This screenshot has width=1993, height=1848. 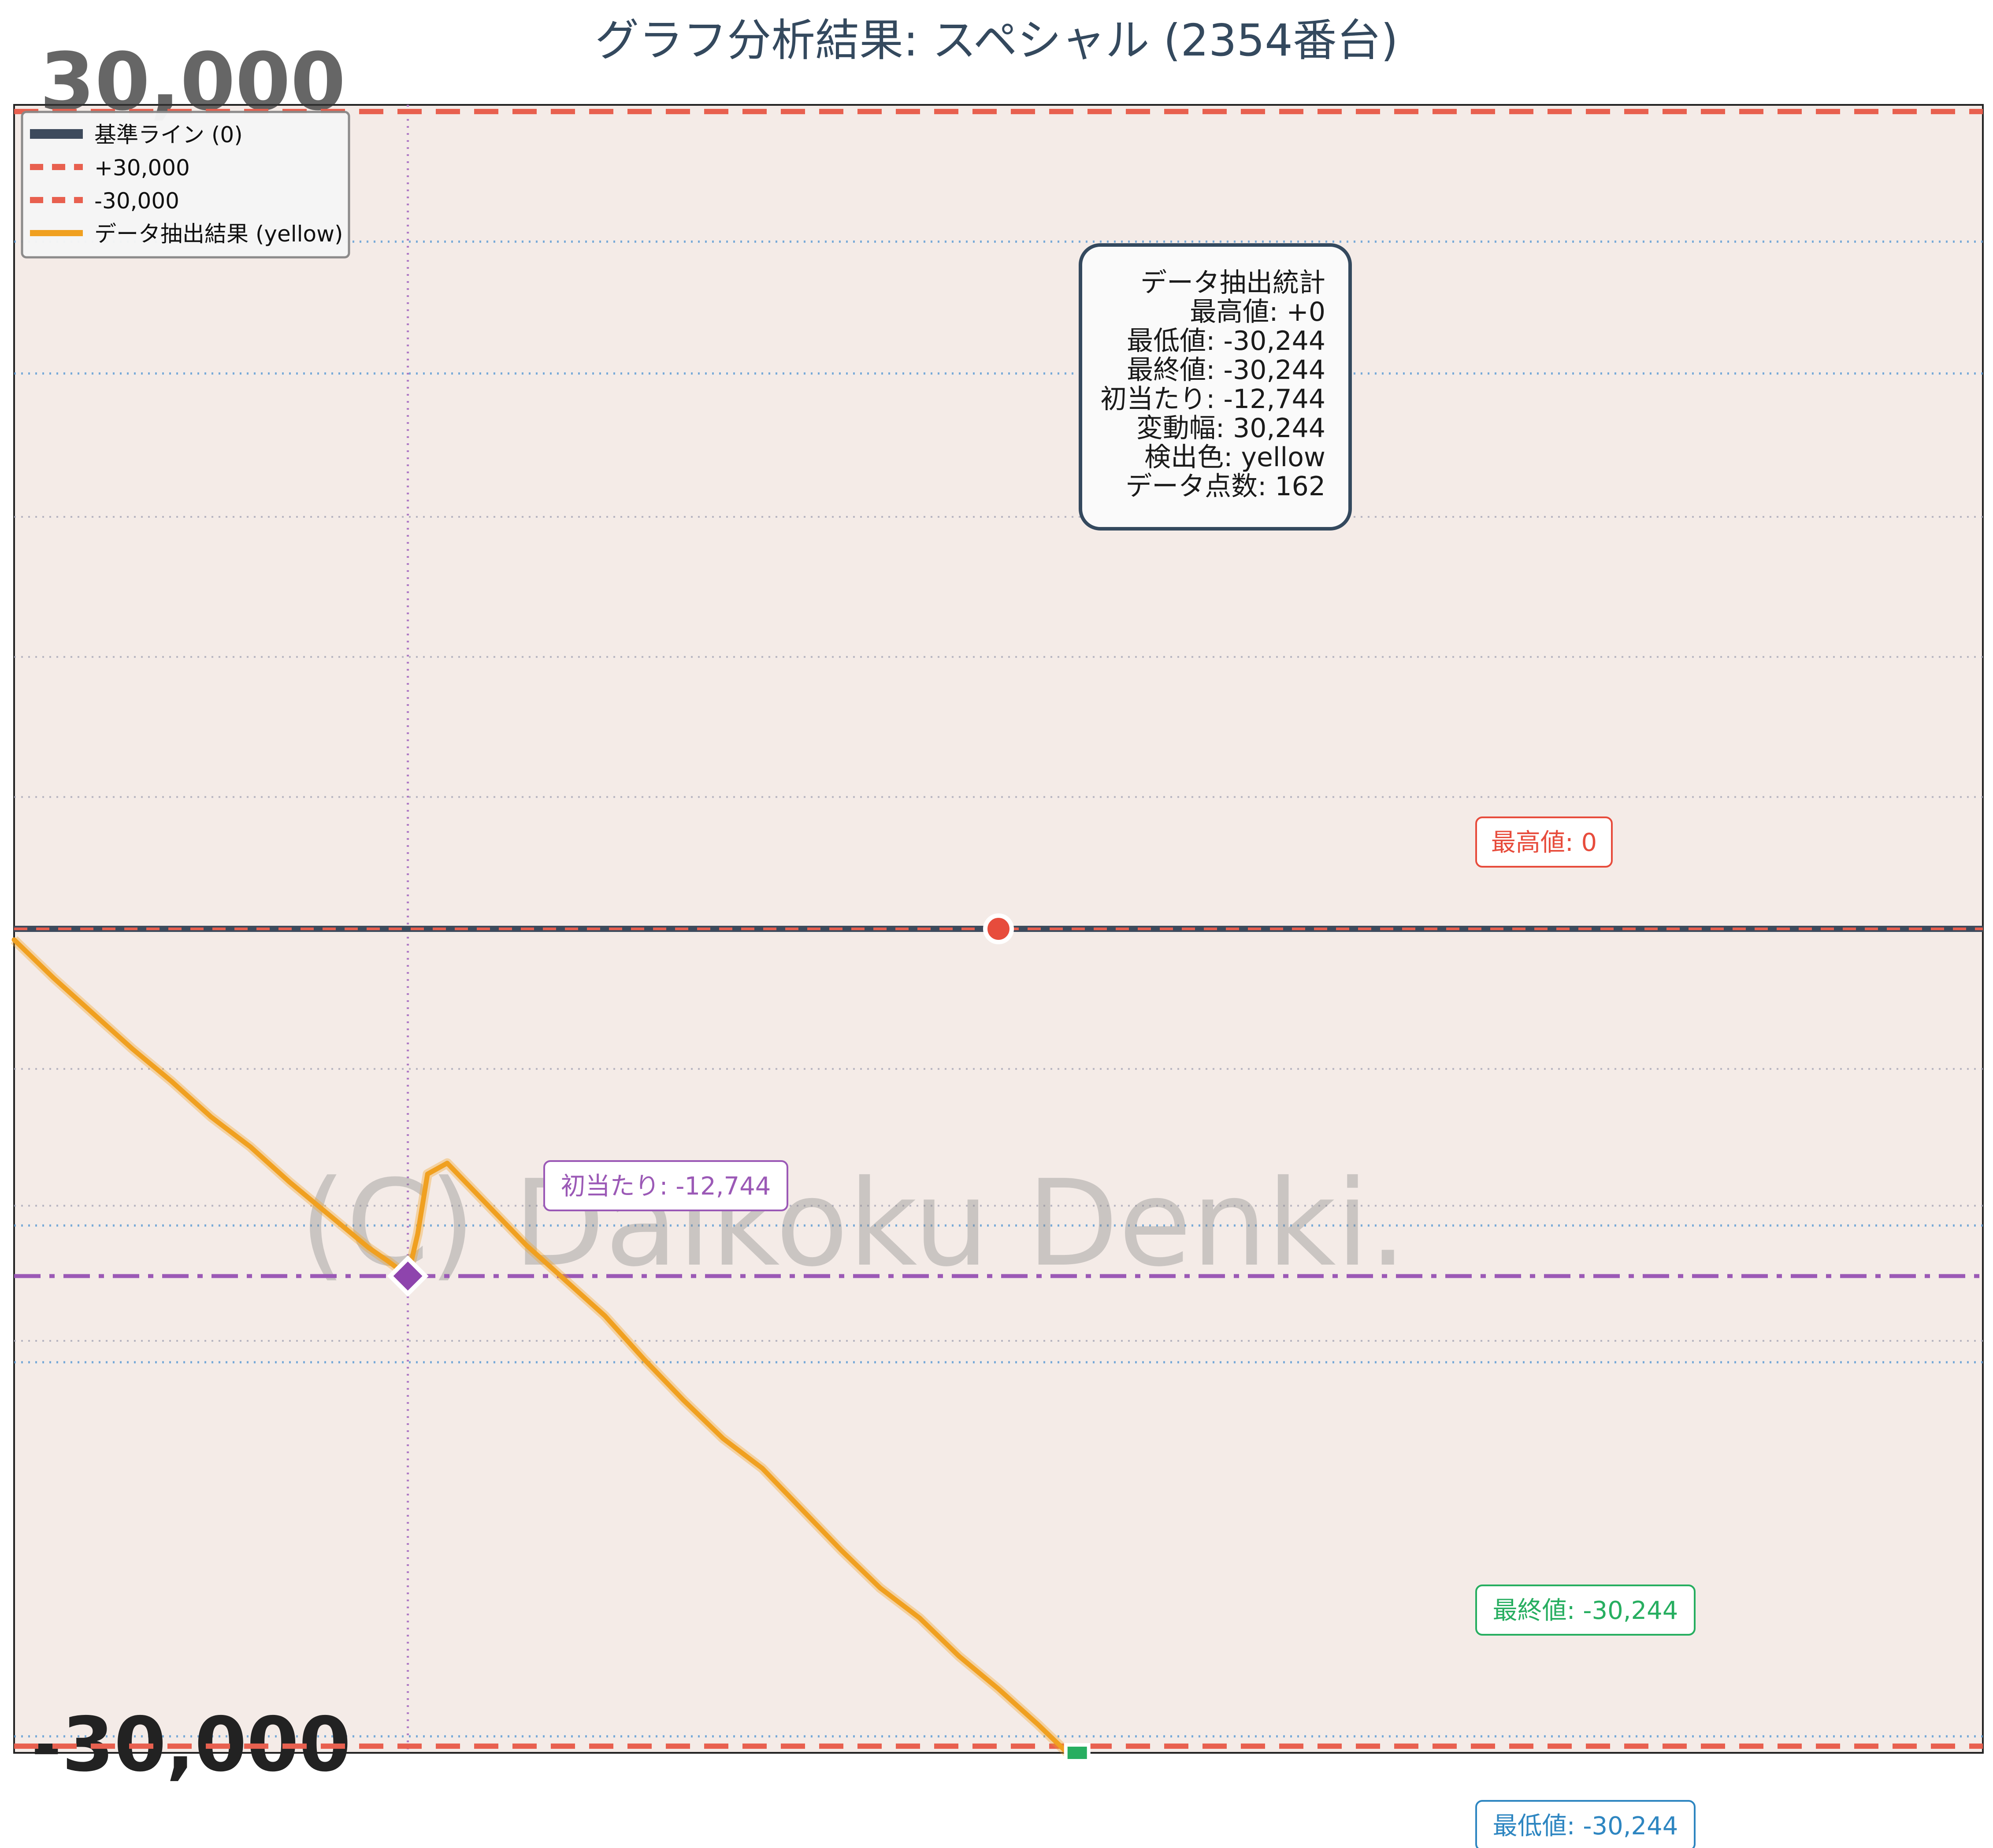 I want to click on final-annotation-box, so click(x=1585, y=1610).